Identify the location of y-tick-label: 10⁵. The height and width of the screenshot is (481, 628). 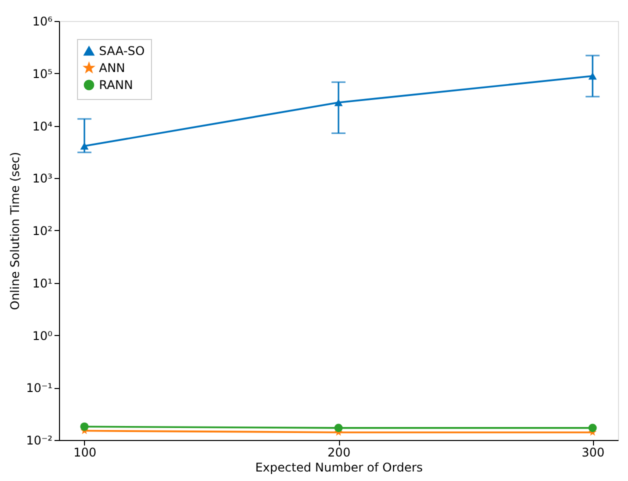
(42, 73).